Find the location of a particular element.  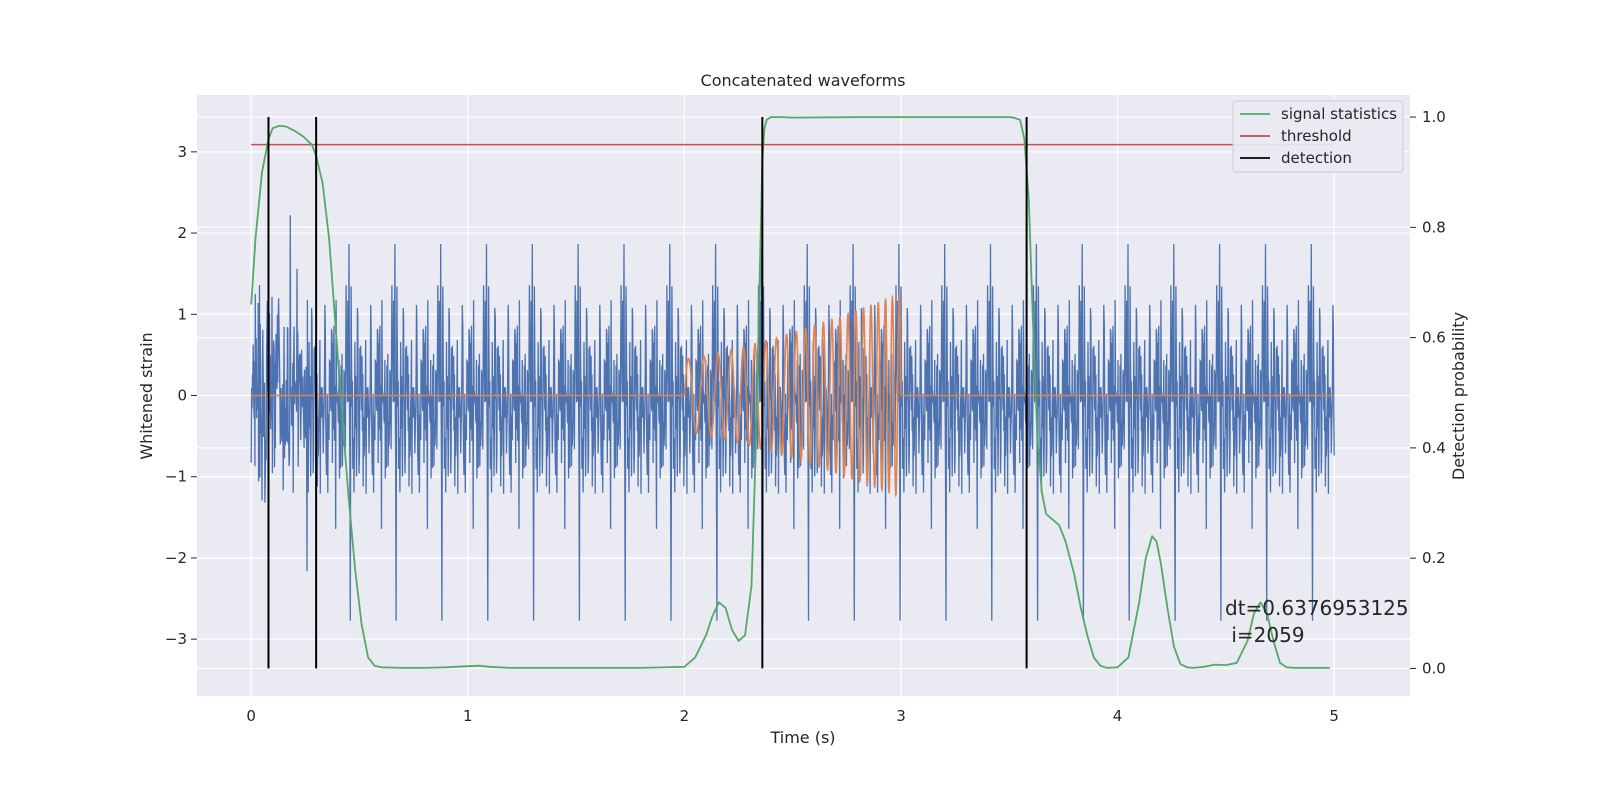

y-axis-label: Whitened strain is located at coordinates (146, 395).